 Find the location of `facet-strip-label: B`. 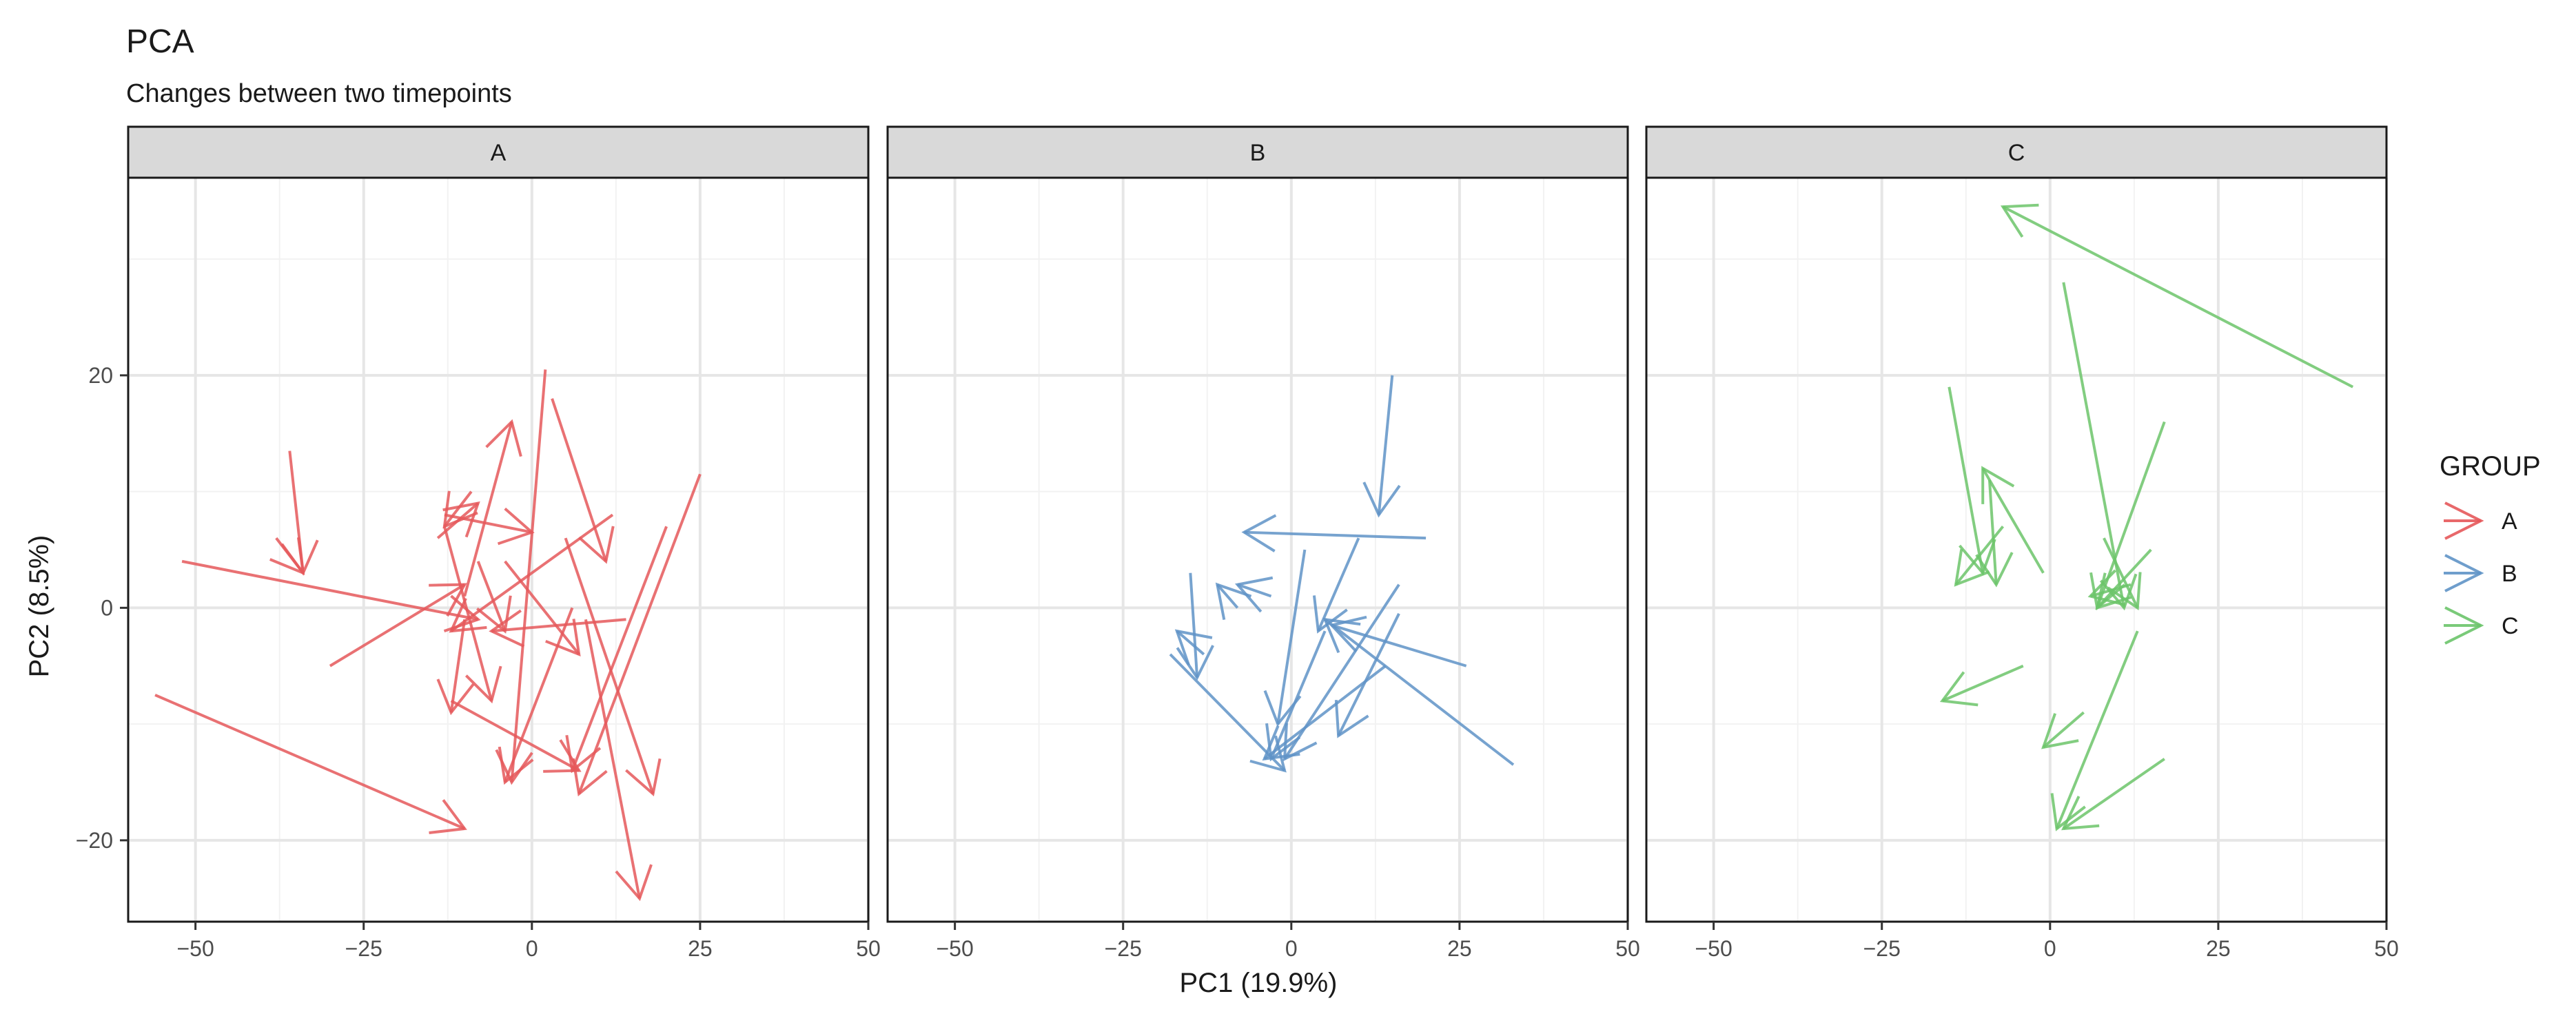

facet-strip-label: B is located at coordinates (1258, 153).